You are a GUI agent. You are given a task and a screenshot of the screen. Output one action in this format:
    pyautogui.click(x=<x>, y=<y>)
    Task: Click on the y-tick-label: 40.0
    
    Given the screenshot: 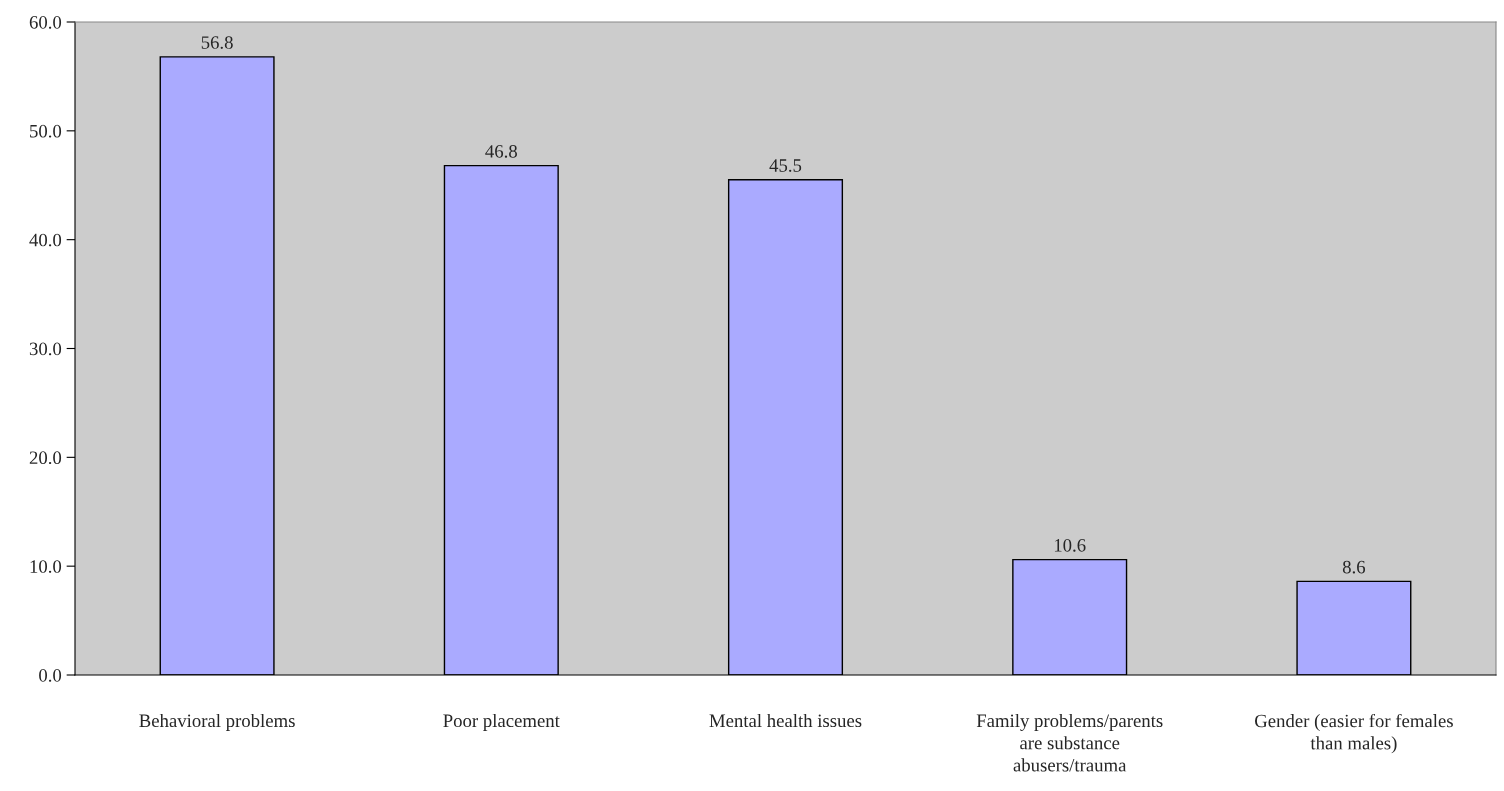 What is the action you would take?
    pyautogui.click(x=45, y=240)
    